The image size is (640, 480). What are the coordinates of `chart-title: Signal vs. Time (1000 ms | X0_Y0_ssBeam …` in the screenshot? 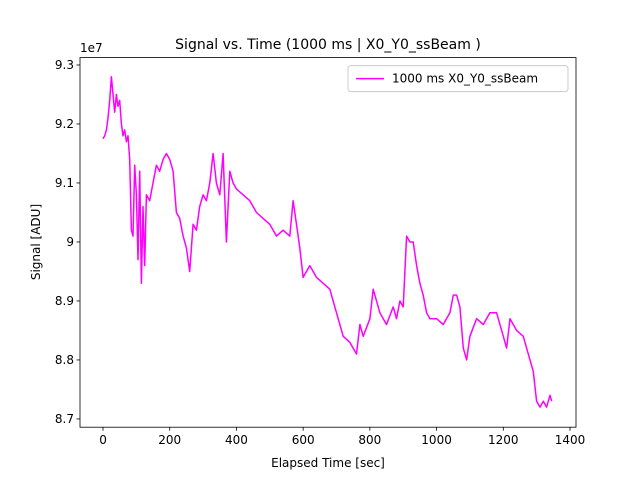 It's located at (328, 45).